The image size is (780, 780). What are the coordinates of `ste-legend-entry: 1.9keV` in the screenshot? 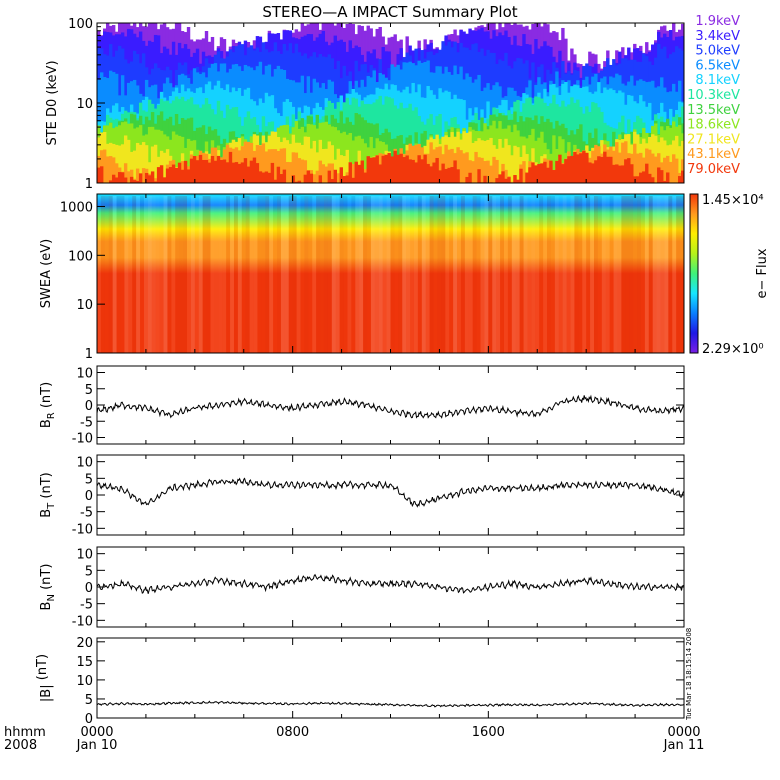 It's located at (717, 21).